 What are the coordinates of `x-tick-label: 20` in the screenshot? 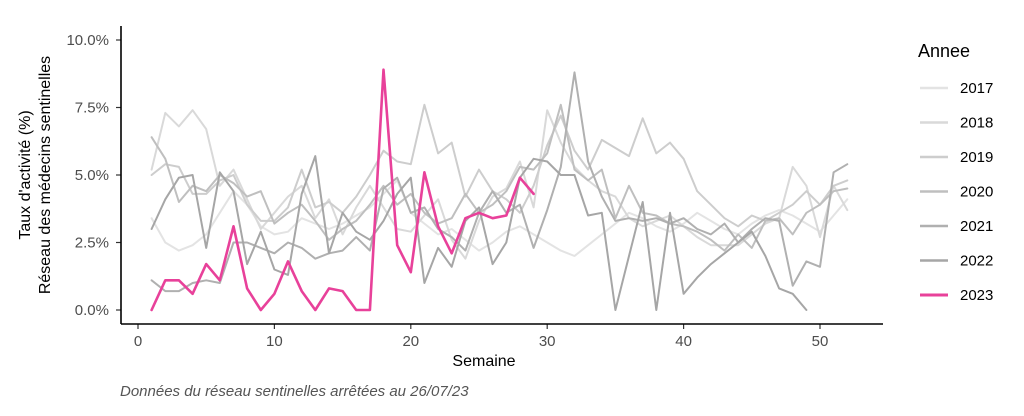 It's located at (410, 341).